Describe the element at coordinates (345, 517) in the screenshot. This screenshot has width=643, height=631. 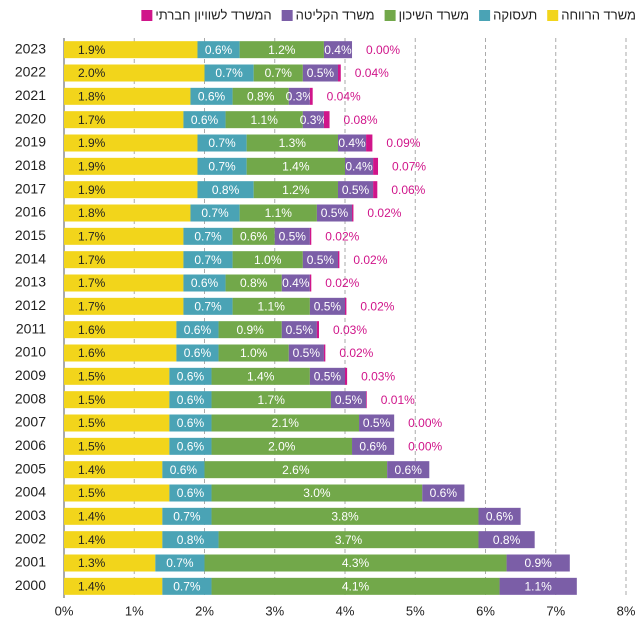
I see `data-label: 3.8%` at that location.